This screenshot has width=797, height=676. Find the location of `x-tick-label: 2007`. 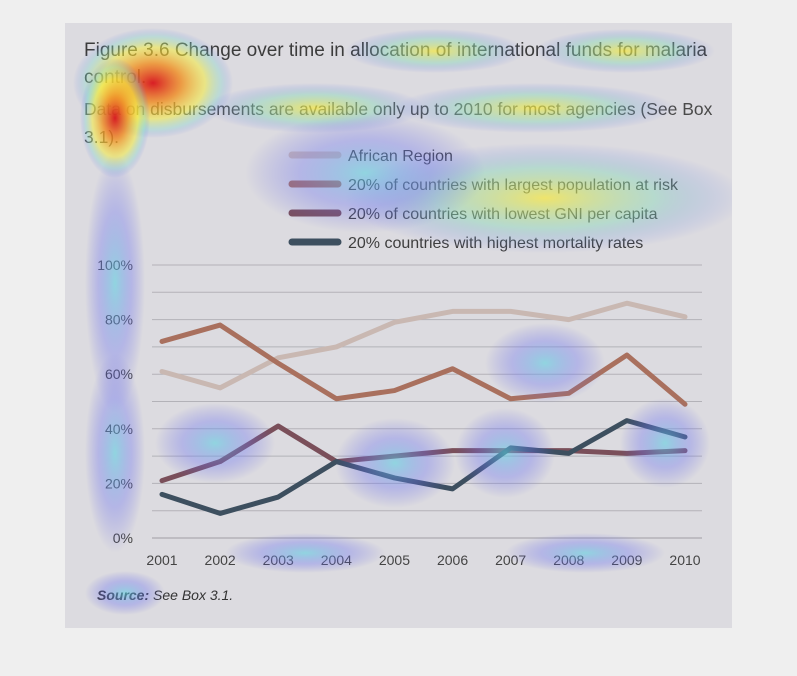

x-tick-label: 2007 is located at coordinates (510, 560).